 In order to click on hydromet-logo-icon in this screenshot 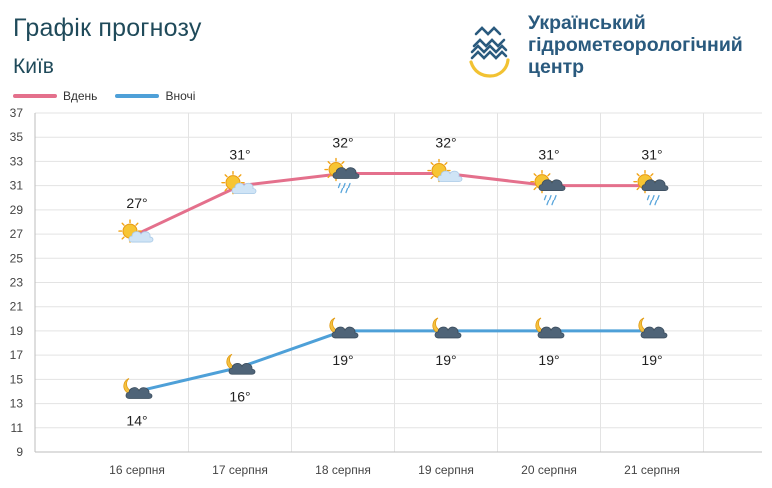, I will do `click(489, 52)`.